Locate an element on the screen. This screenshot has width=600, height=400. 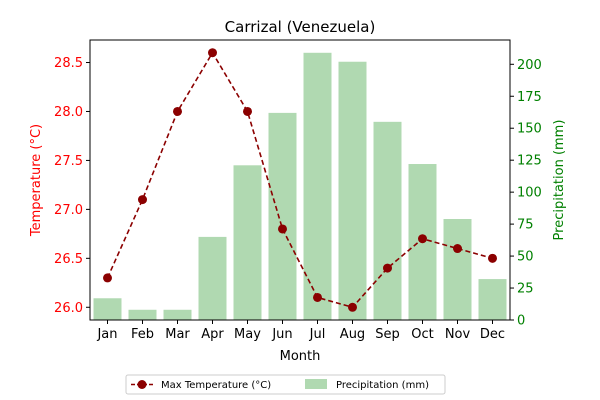
precipitation-bar-nov is located at coordinates (457, 269).